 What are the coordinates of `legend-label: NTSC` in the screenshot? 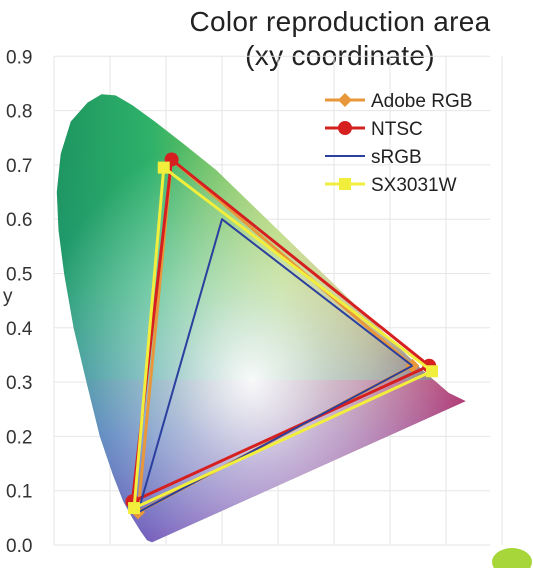 It's located at (397, 129).